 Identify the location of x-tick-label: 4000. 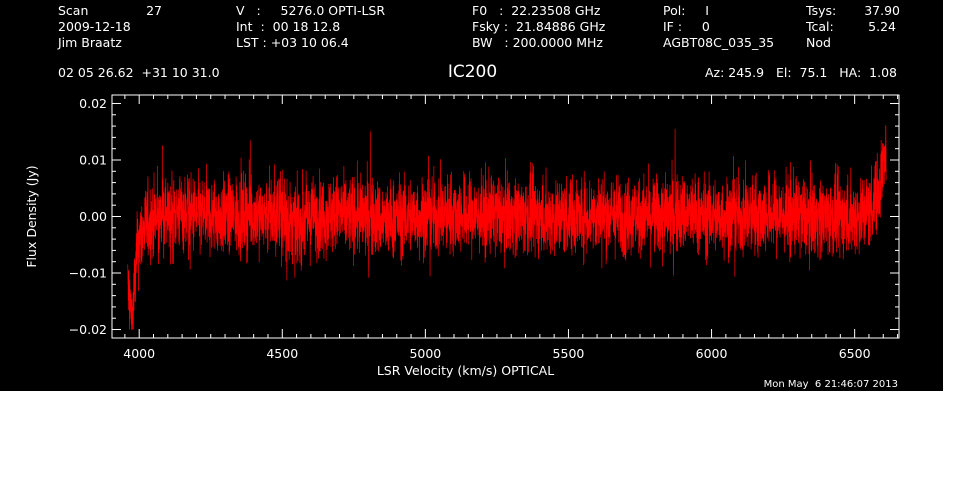
(139, 353).